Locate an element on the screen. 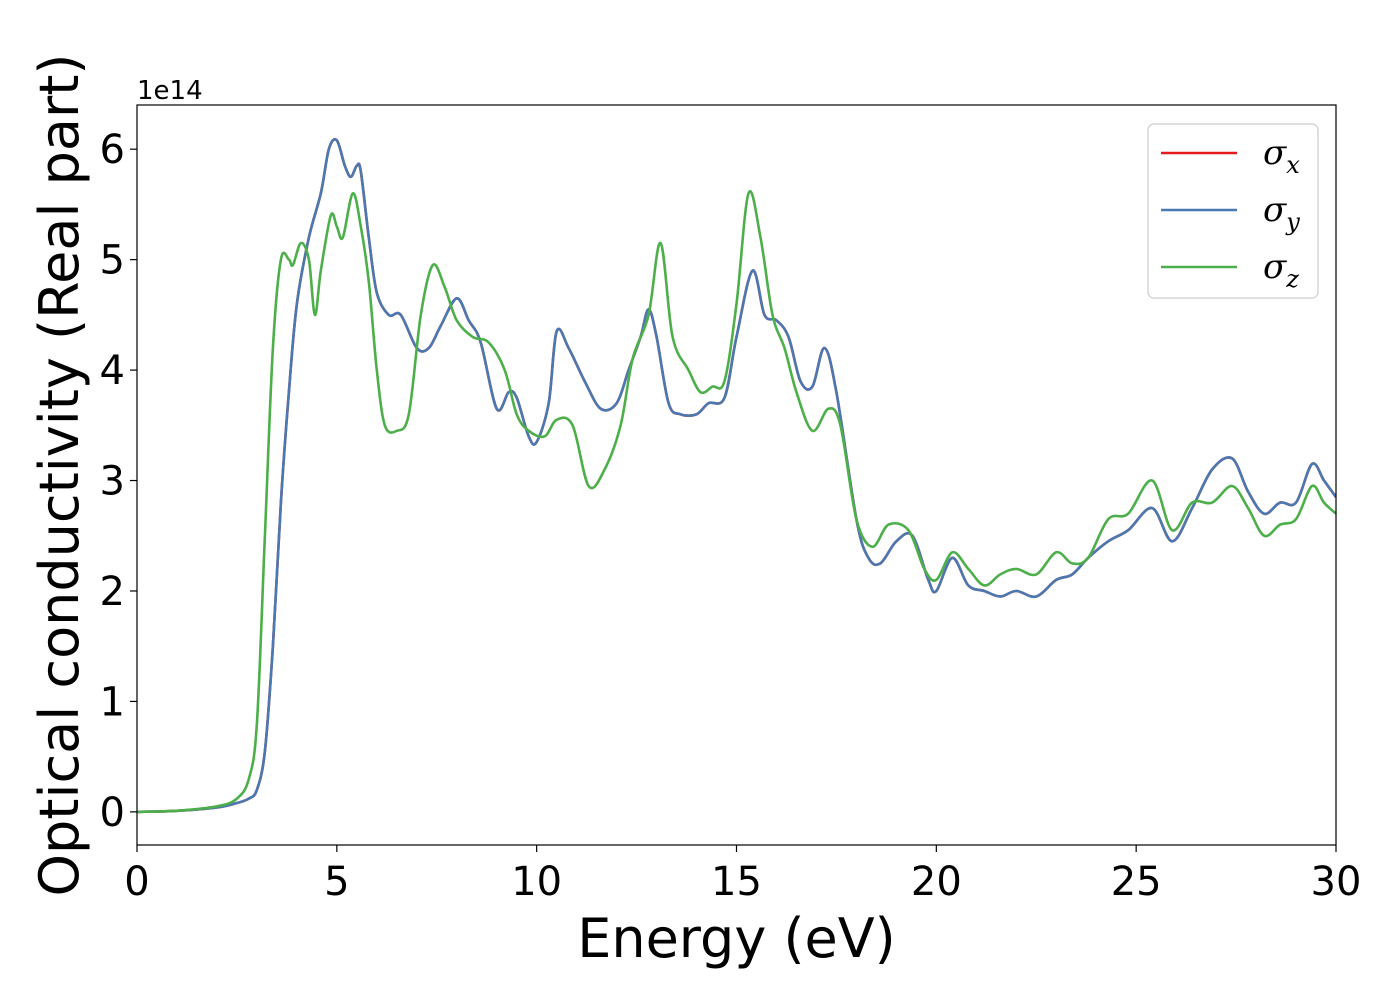 This screenshot has height=1000, width=1400. x-tick-label: 25 is located at coordinates (1136, 882).